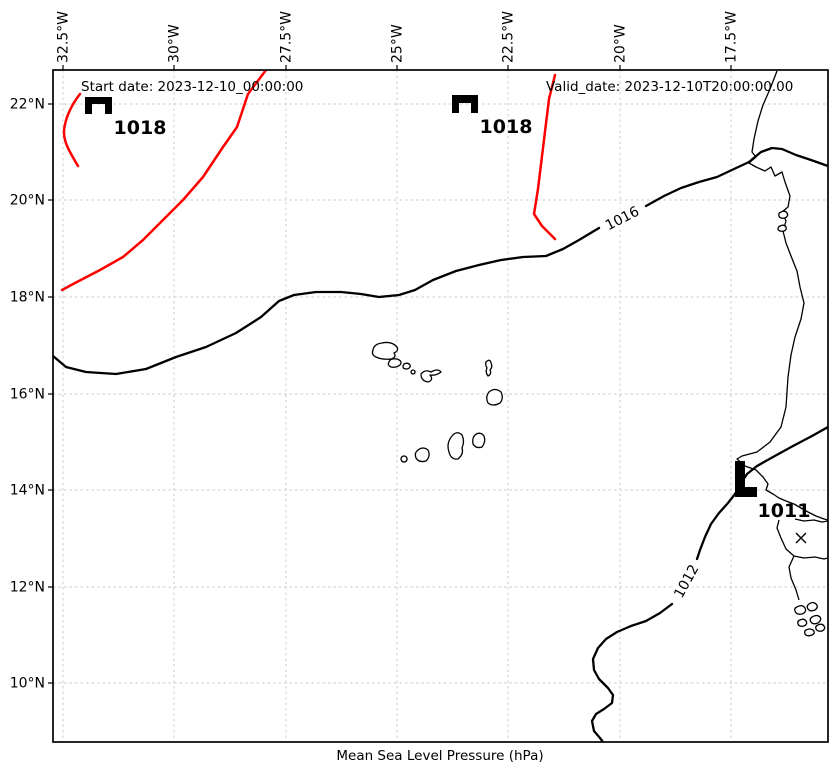 The height and width of the screenshot is (783, 837). I want to click on x-tick-label: 25°W, so click(398, 43).